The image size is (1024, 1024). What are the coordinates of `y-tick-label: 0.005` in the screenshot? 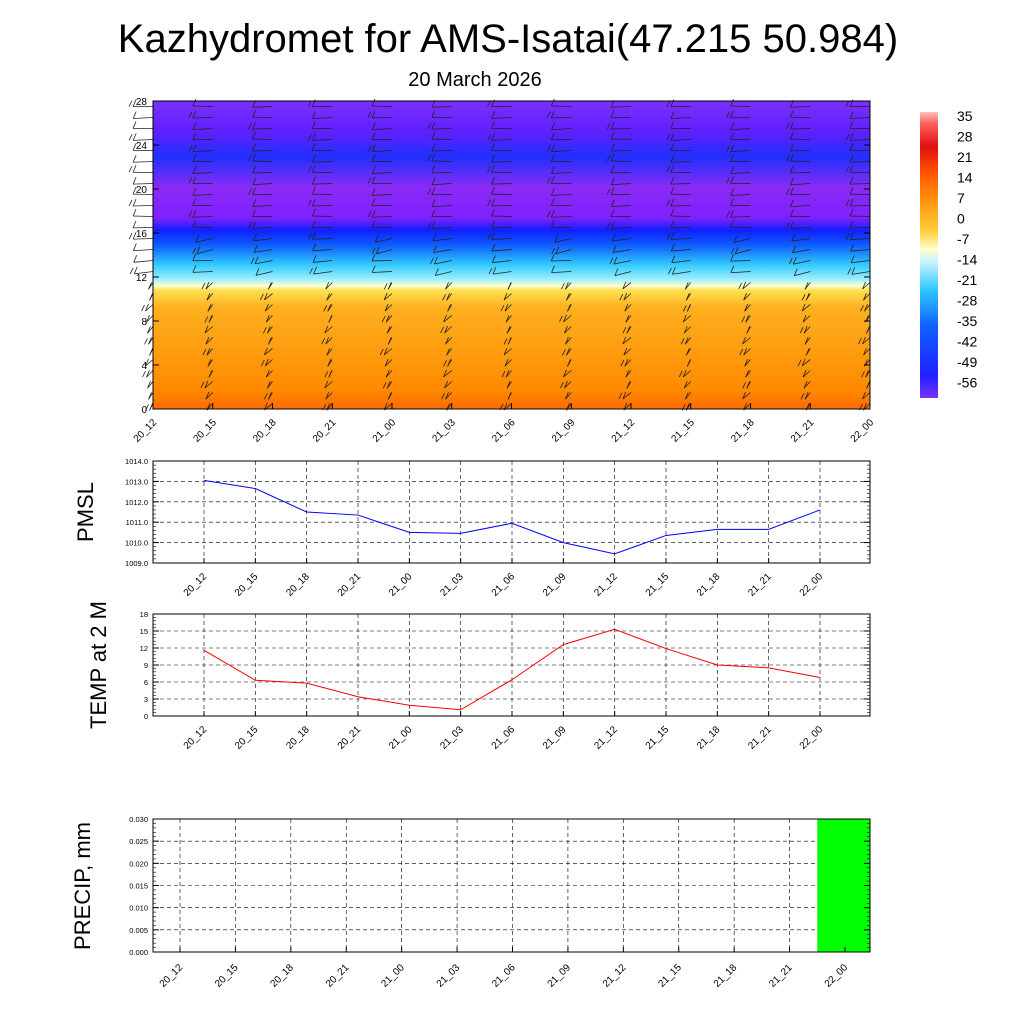 It's located at (138, 930).